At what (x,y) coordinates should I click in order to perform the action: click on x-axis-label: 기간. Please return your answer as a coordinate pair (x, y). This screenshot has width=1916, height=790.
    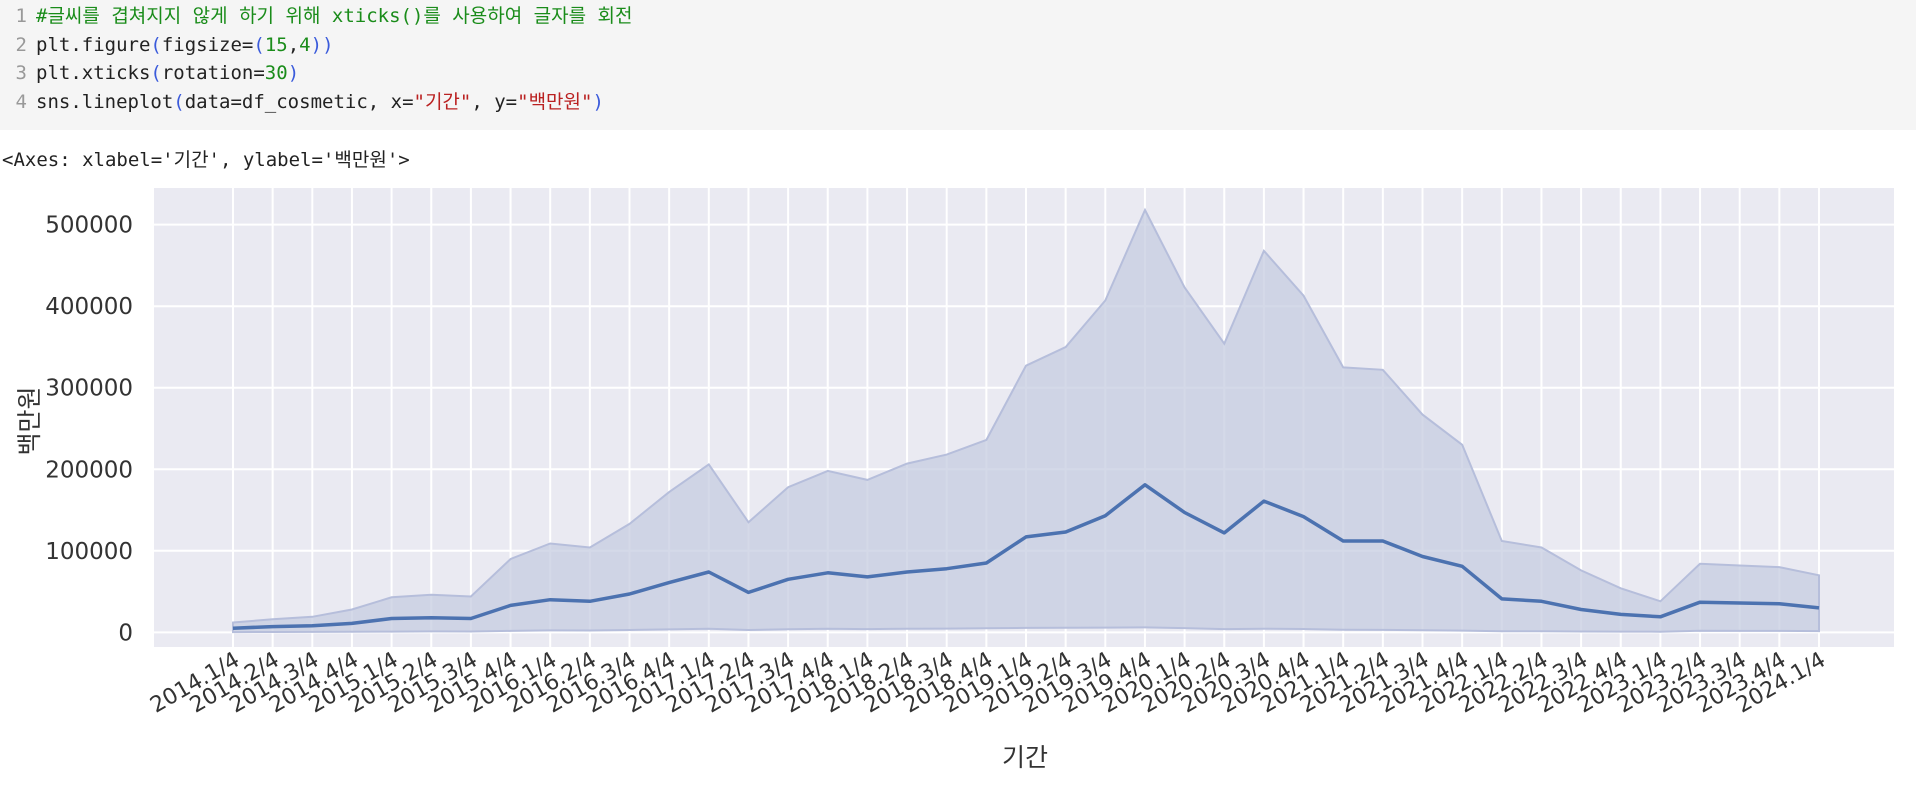
    Looking at the image, I should click on (1025, 757).